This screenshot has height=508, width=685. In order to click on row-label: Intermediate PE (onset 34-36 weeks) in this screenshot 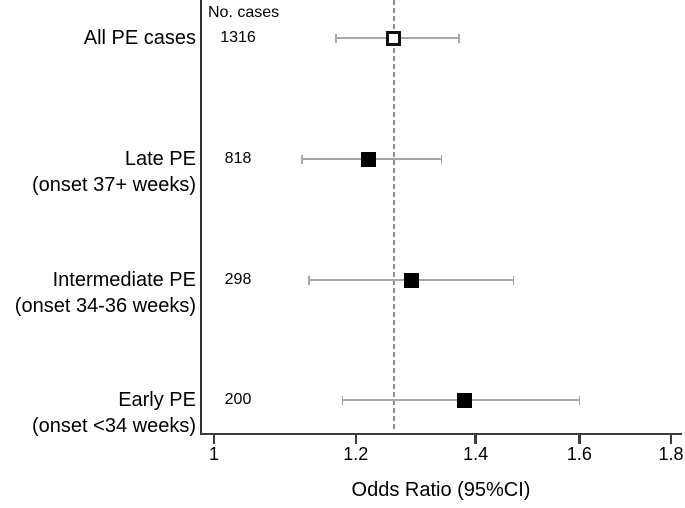, I will do `click(98, 293)`.